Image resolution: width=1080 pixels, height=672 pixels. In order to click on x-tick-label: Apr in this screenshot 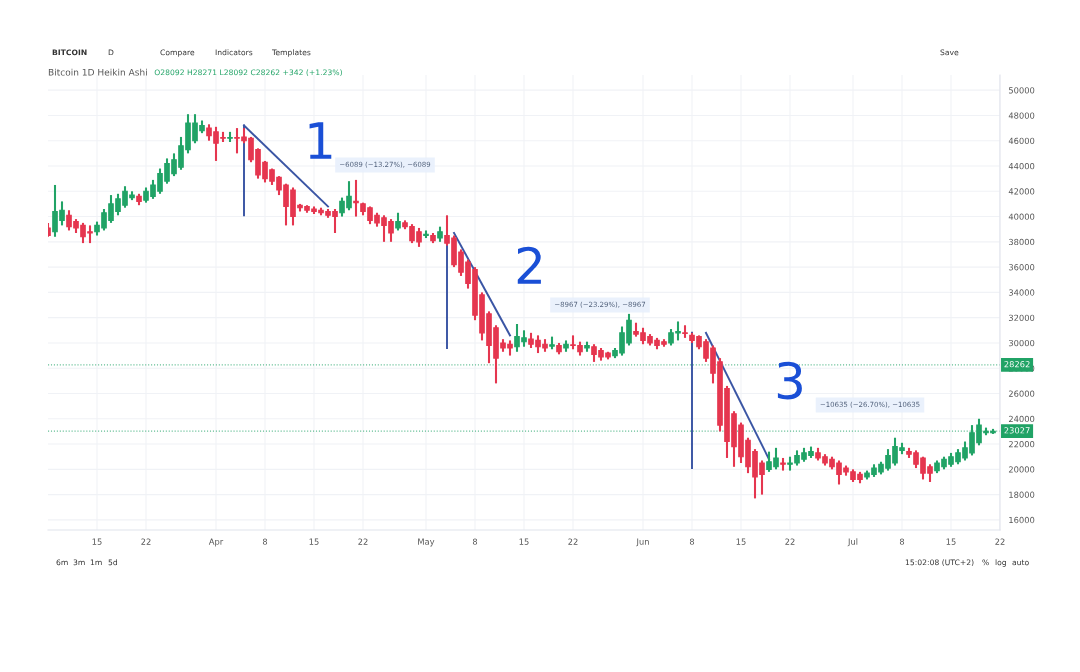, I will do `click(216, 542)`.